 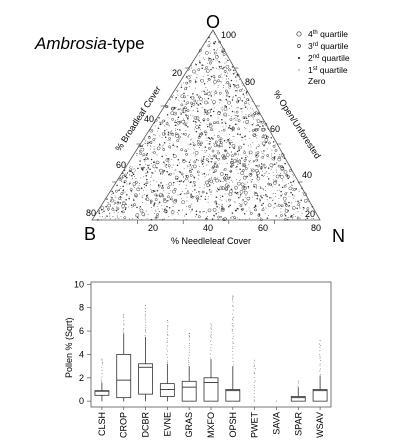 I want to click on corner-label-right: N, so click(x=338, y=236).